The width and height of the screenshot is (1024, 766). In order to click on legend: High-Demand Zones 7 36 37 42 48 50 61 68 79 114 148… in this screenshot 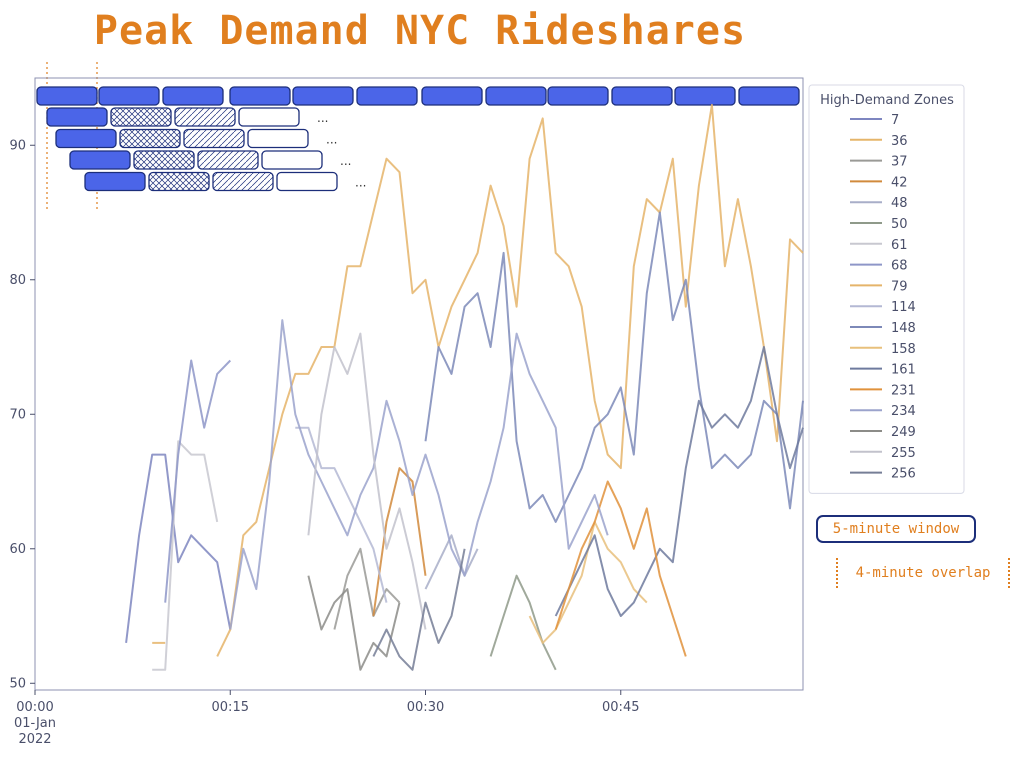, I will do `click(886, 289)`.